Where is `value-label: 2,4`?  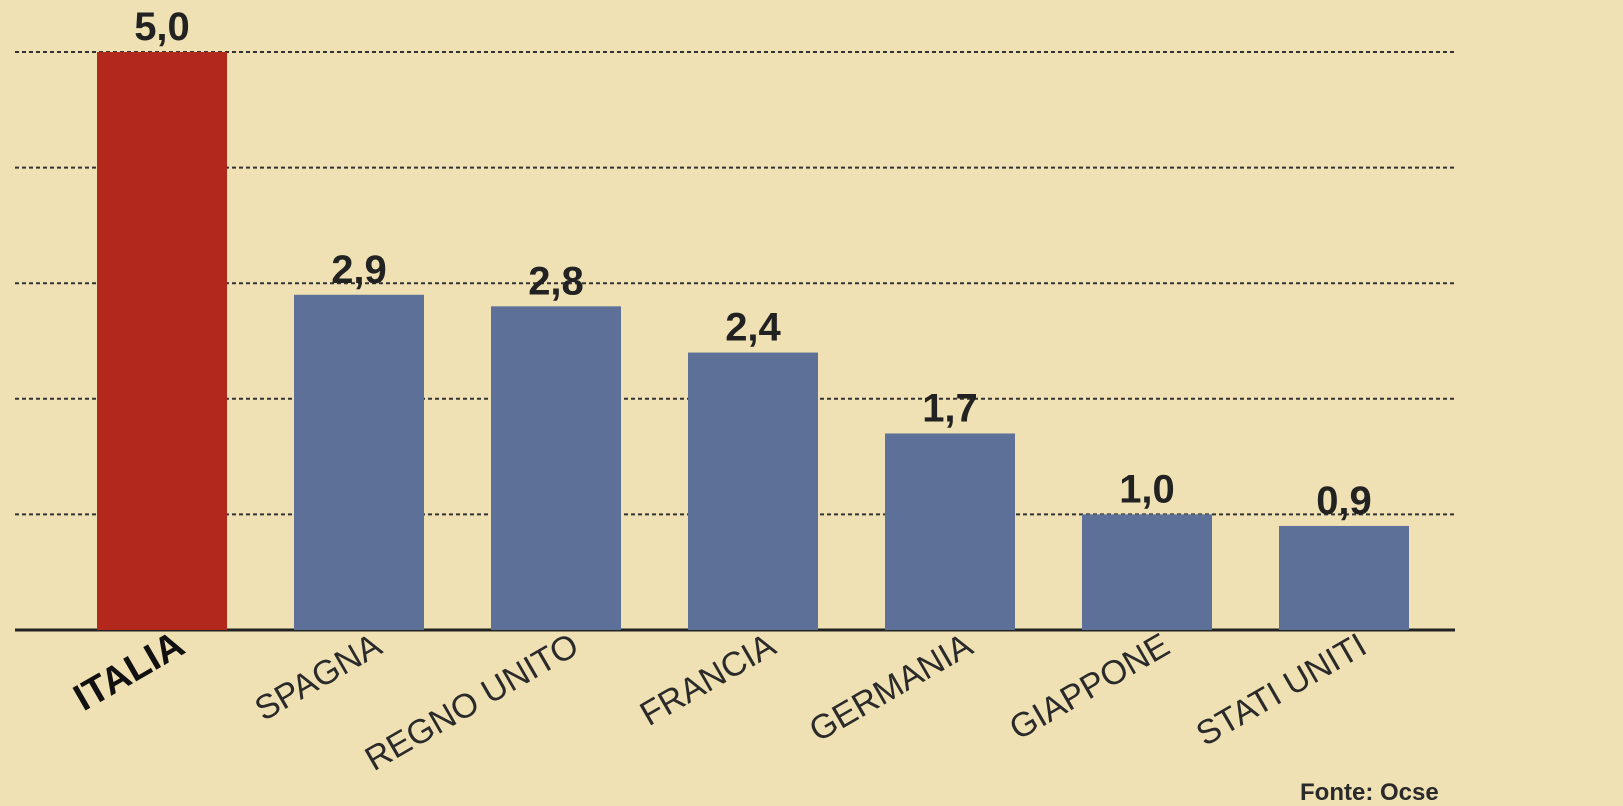 value-label: 2,4 is located at coordinates (753, 328).